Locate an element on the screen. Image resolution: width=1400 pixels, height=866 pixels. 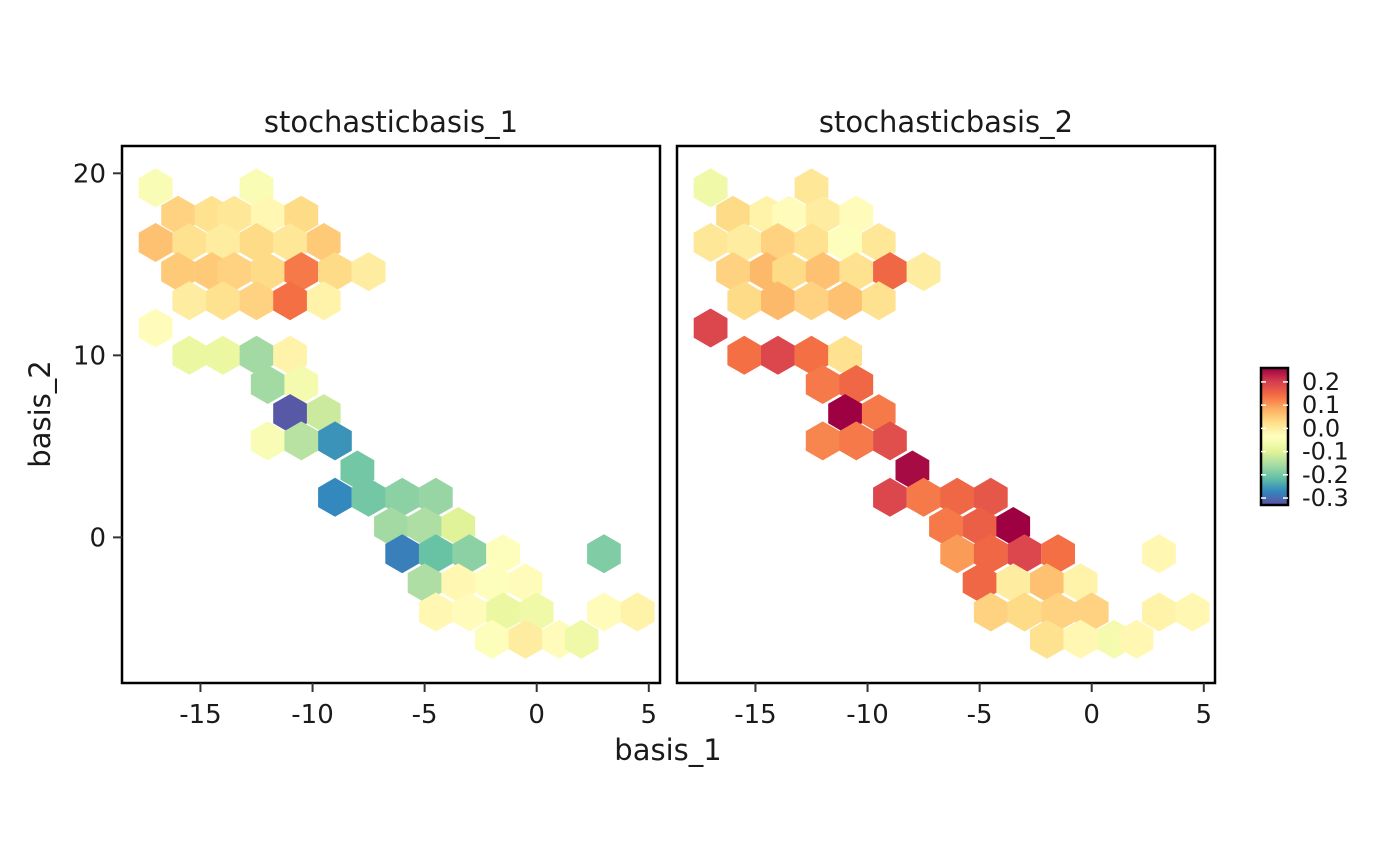
colorbar-bar is located at coordinates (1274, 436).